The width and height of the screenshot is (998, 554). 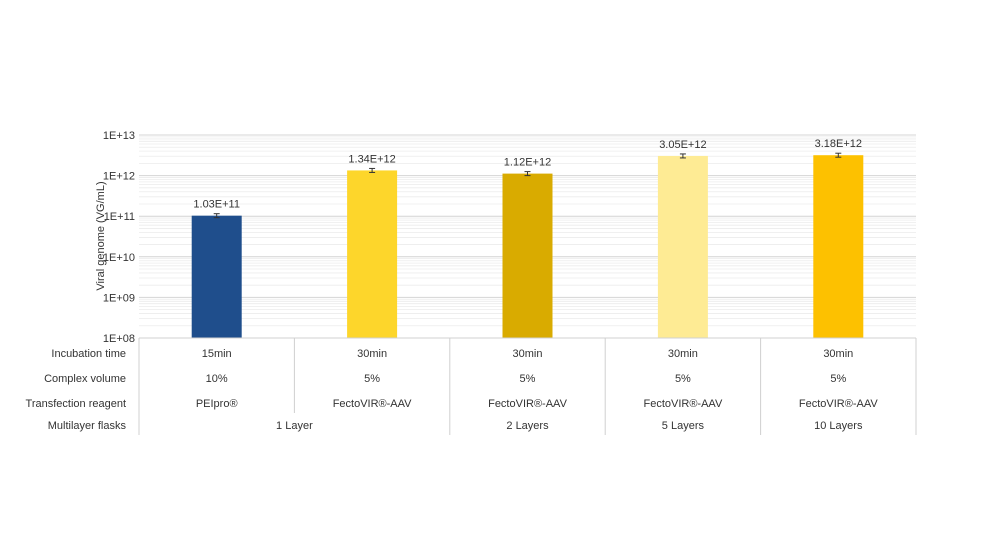 What do you see at coordinates (119, 339) in the screenshot?
I see `y-tick-label: 1E+08` at bounding box center [119, 339].